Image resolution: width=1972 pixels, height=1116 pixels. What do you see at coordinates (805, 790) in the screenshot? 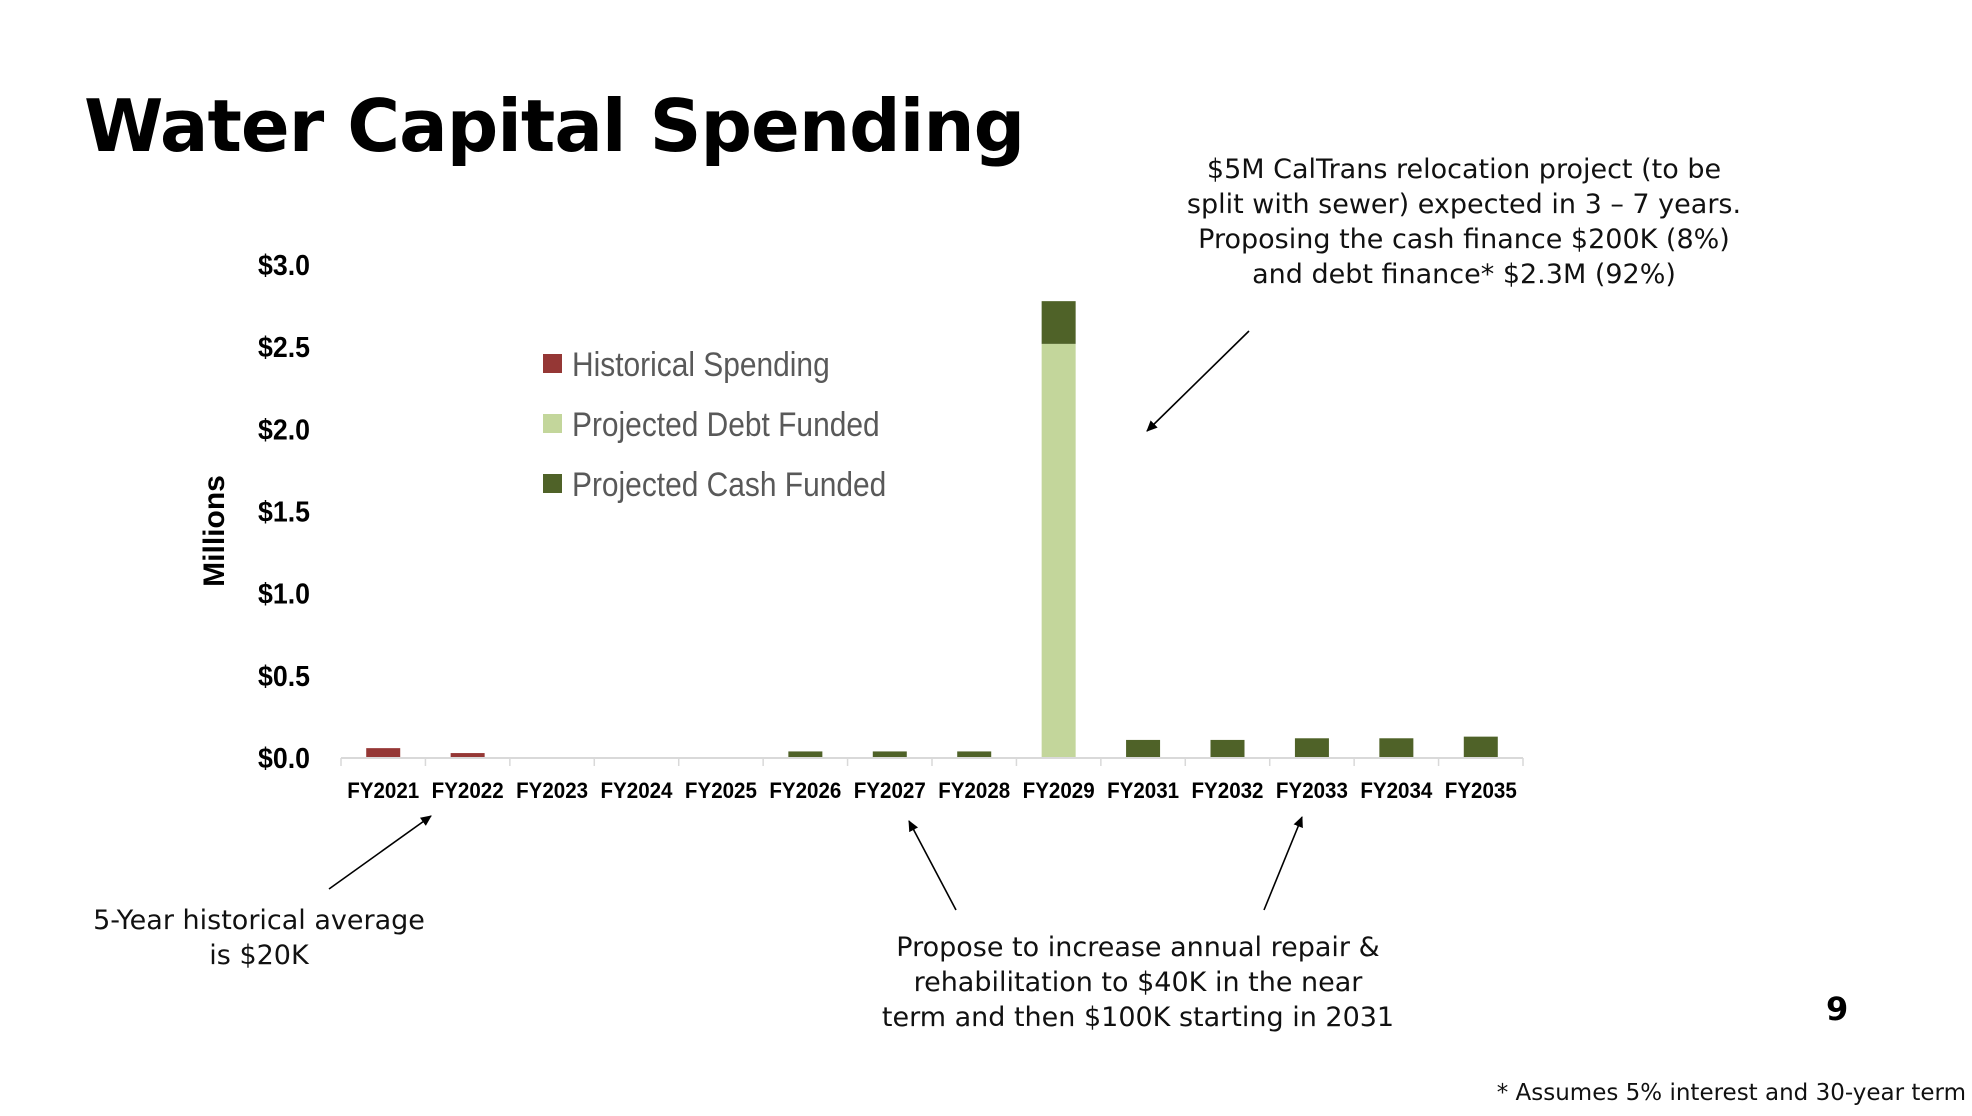
I see `x-tick-label: FY2026` at bounding box center [805, 790].